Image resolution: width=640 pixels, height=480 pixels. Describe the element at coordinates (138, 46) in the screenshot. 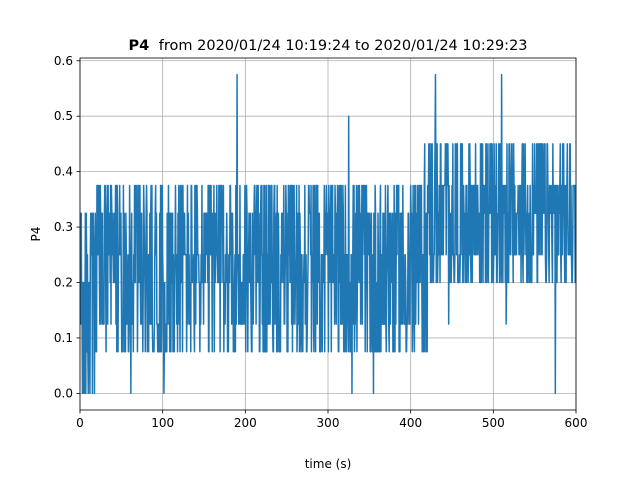

I see `chart-title-series: P4` at that location.